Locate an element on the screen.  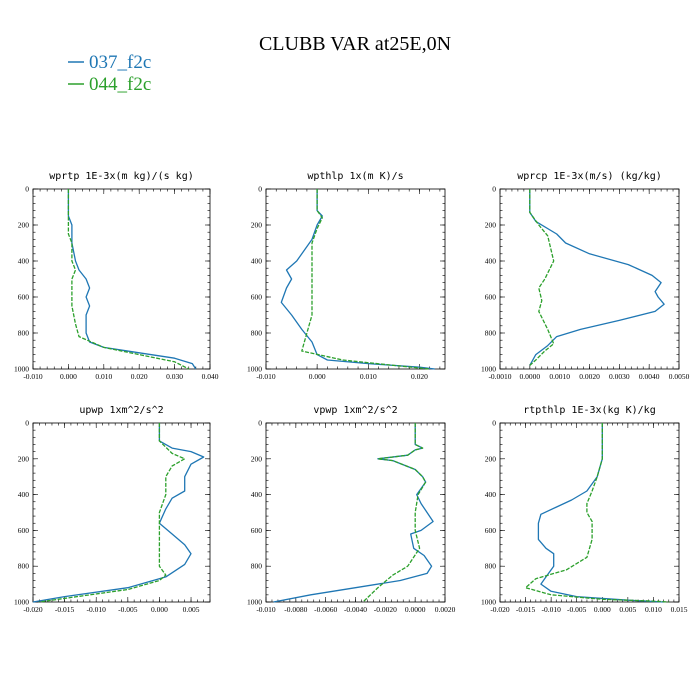
x-tick-label: 0.0040 is located at coordinates (649, 376).